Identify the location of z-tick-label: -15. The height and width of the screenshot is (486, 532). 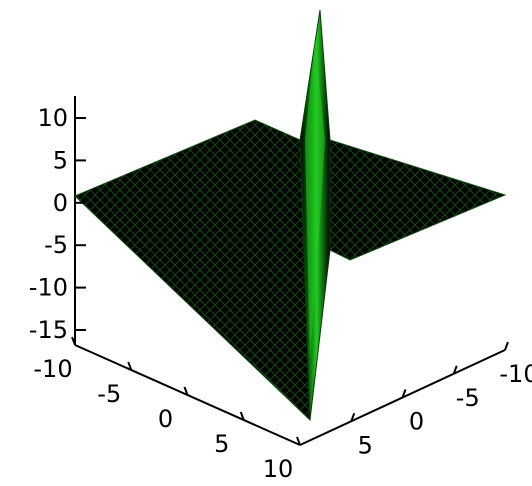
(48, 330).